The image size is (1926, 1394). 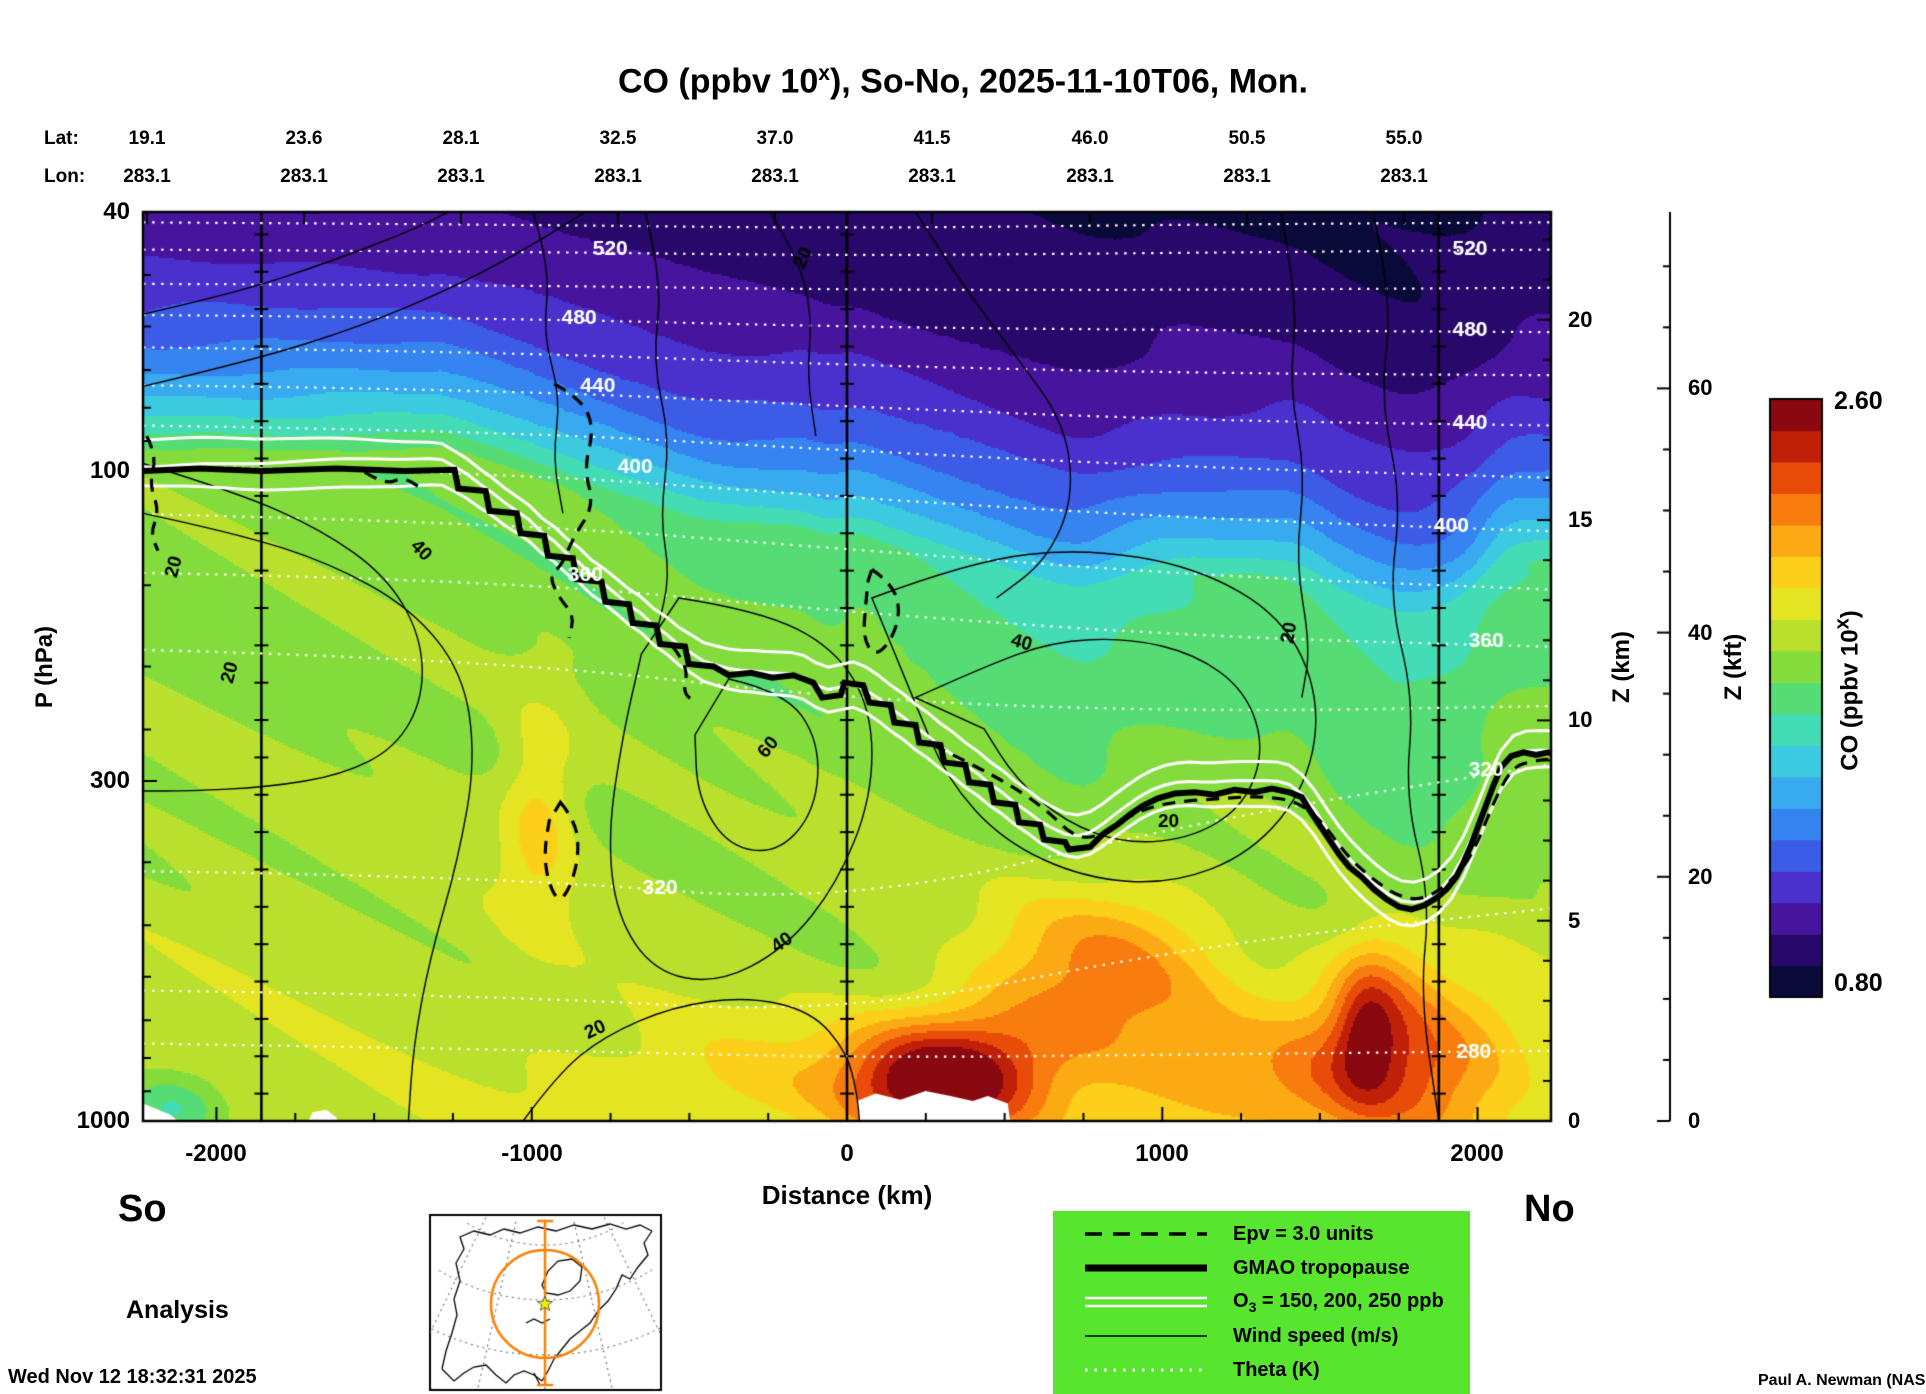 I want to click on tropopause-line-sample, so click(x=1146, y=1268).